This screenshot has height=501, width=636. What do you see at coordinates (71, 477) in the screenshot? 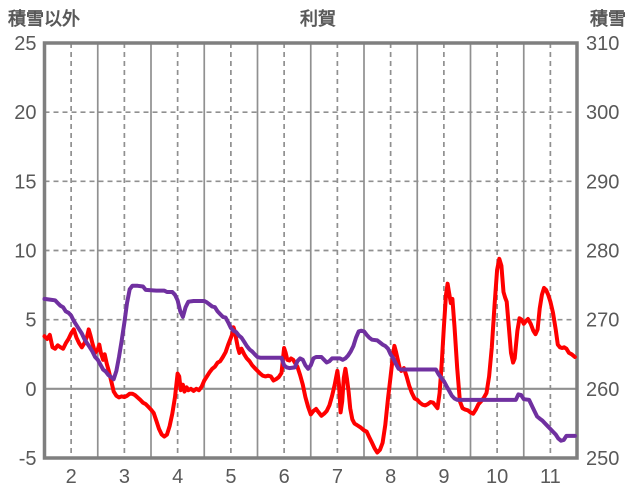
I see `x-axis-tick-label: 2` at bounding box center [71, 477].